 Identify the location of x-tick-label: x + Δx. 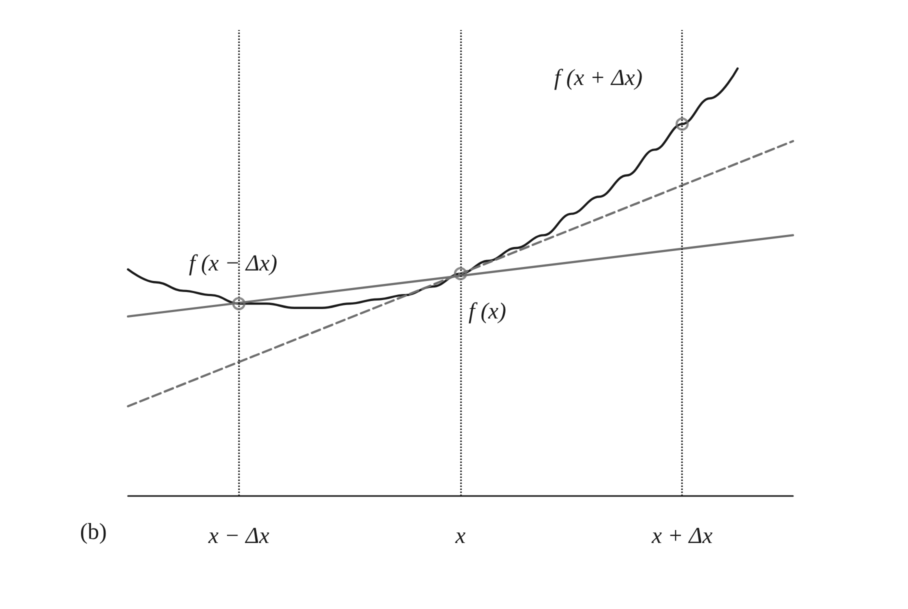
(682, 535).